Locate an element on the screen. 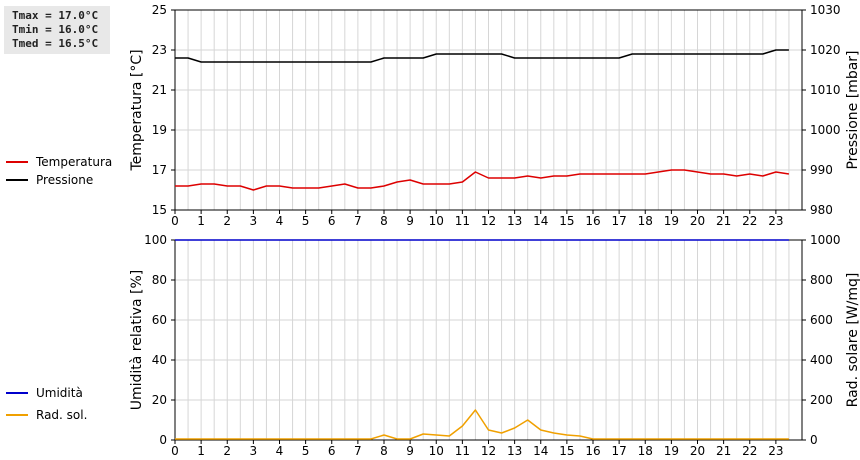 The image size is (860, 460). legend-item-umidita: Umidità is located at coordinates (46, 393).